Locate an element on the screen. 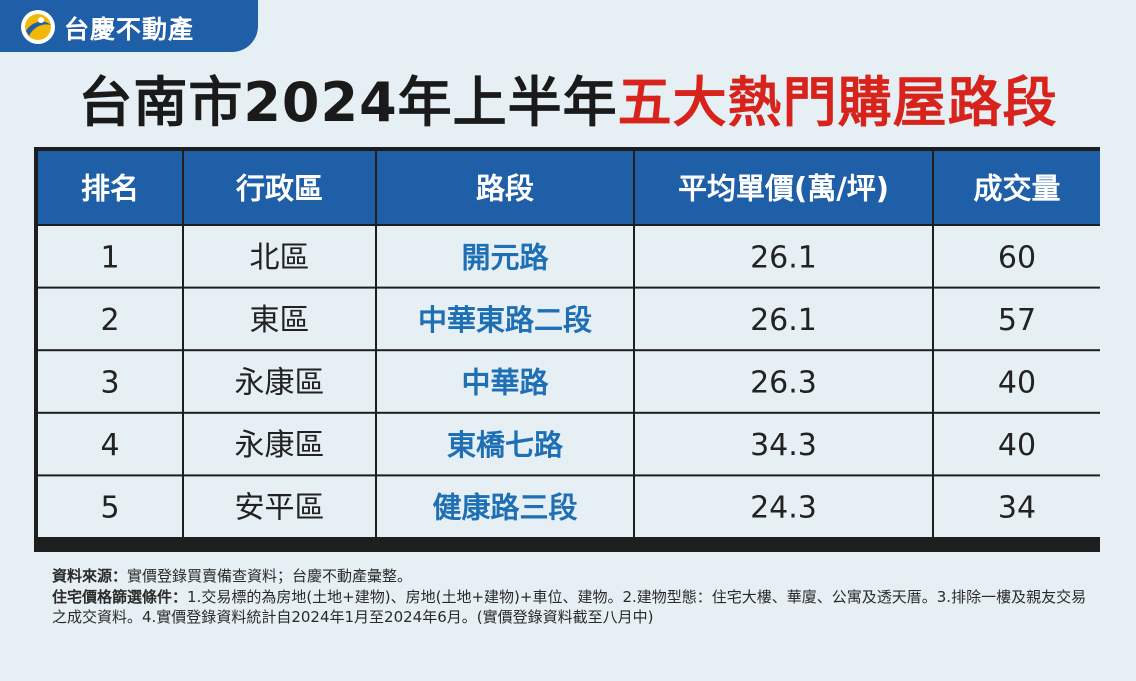 The width and height of the screenshot is (1136, 681). header-cell-avg-price is located at coordinates (783, 187).